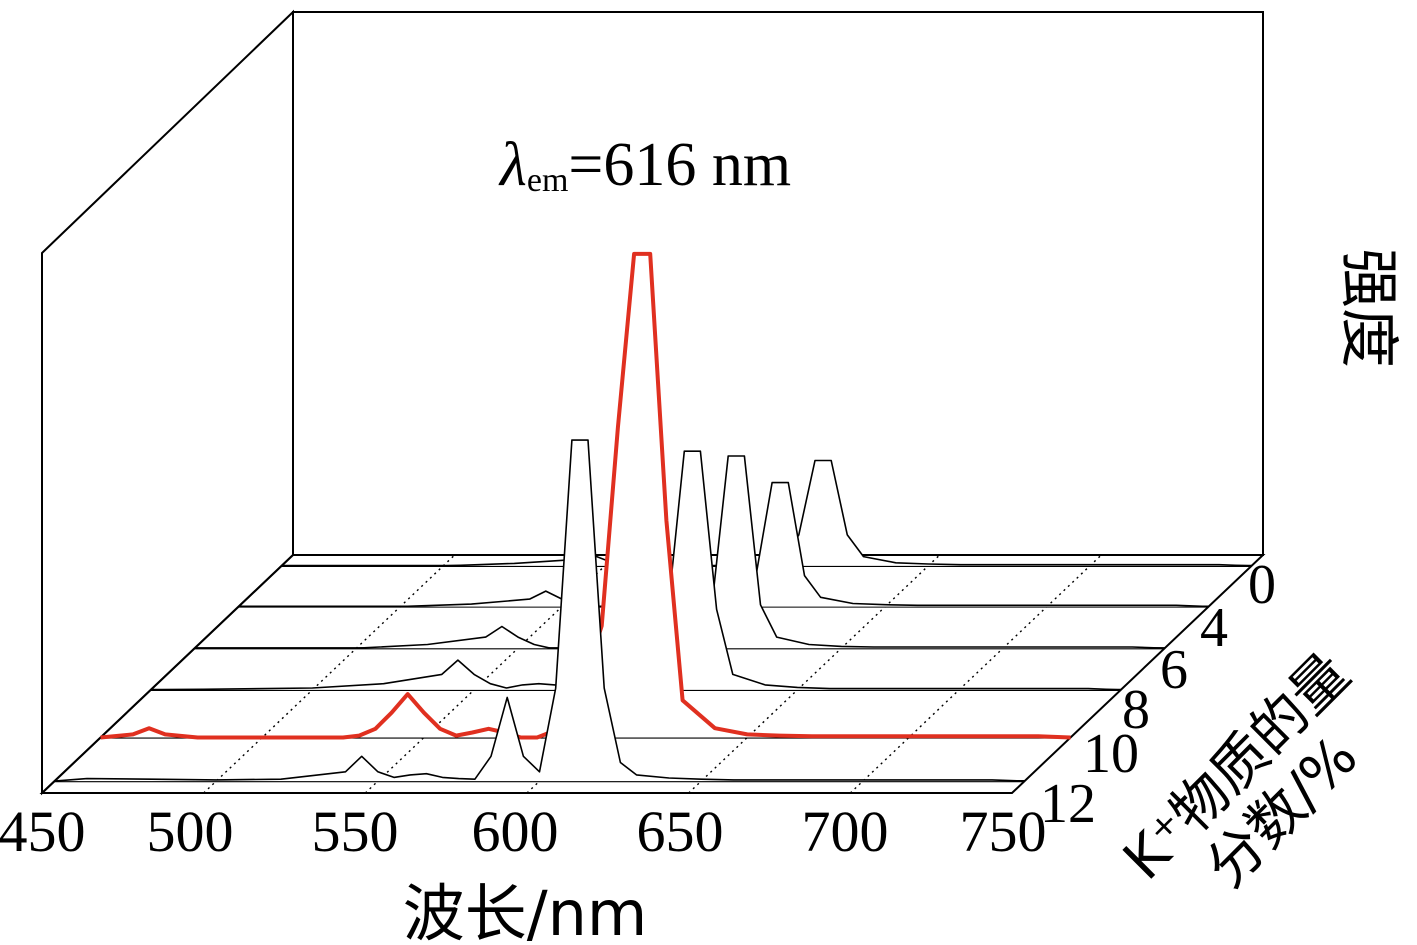 The width and height of the screenshot is (1417, 945). I want to click on annotation-lambda: λ, so click(512, 165).